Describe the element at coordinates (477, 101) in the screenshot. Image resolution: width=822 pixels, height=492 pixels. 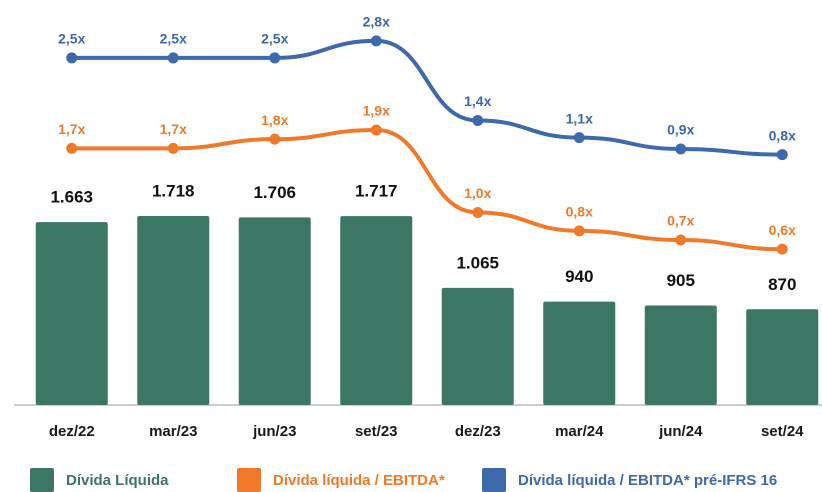
I see `point-label: 1,4x` at that location.